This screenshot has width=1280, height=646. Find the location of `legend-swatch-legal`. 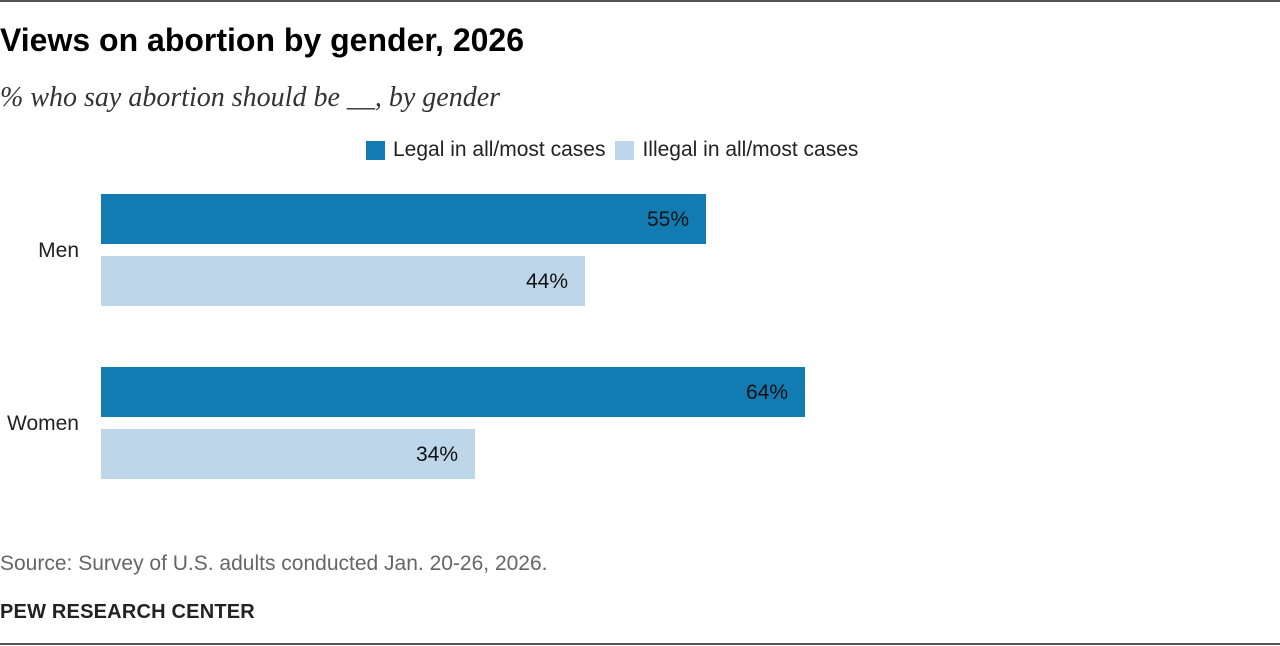

legend-swatch-legal is located at coordinates (375, 150).